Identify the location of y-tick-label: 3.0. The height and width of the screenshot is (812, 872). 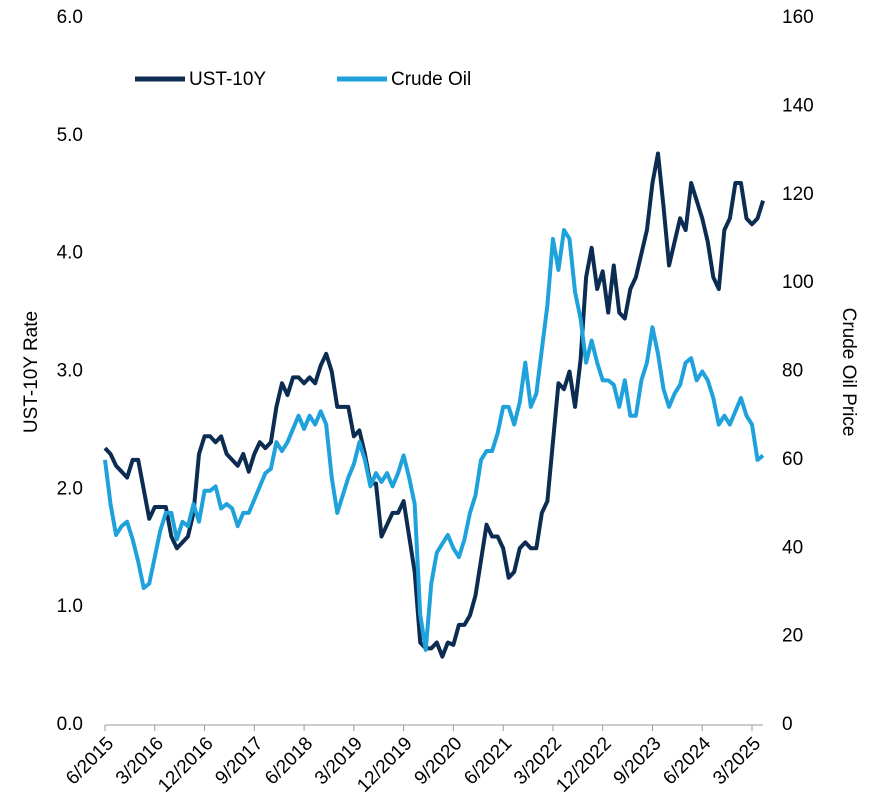
(70, 371).